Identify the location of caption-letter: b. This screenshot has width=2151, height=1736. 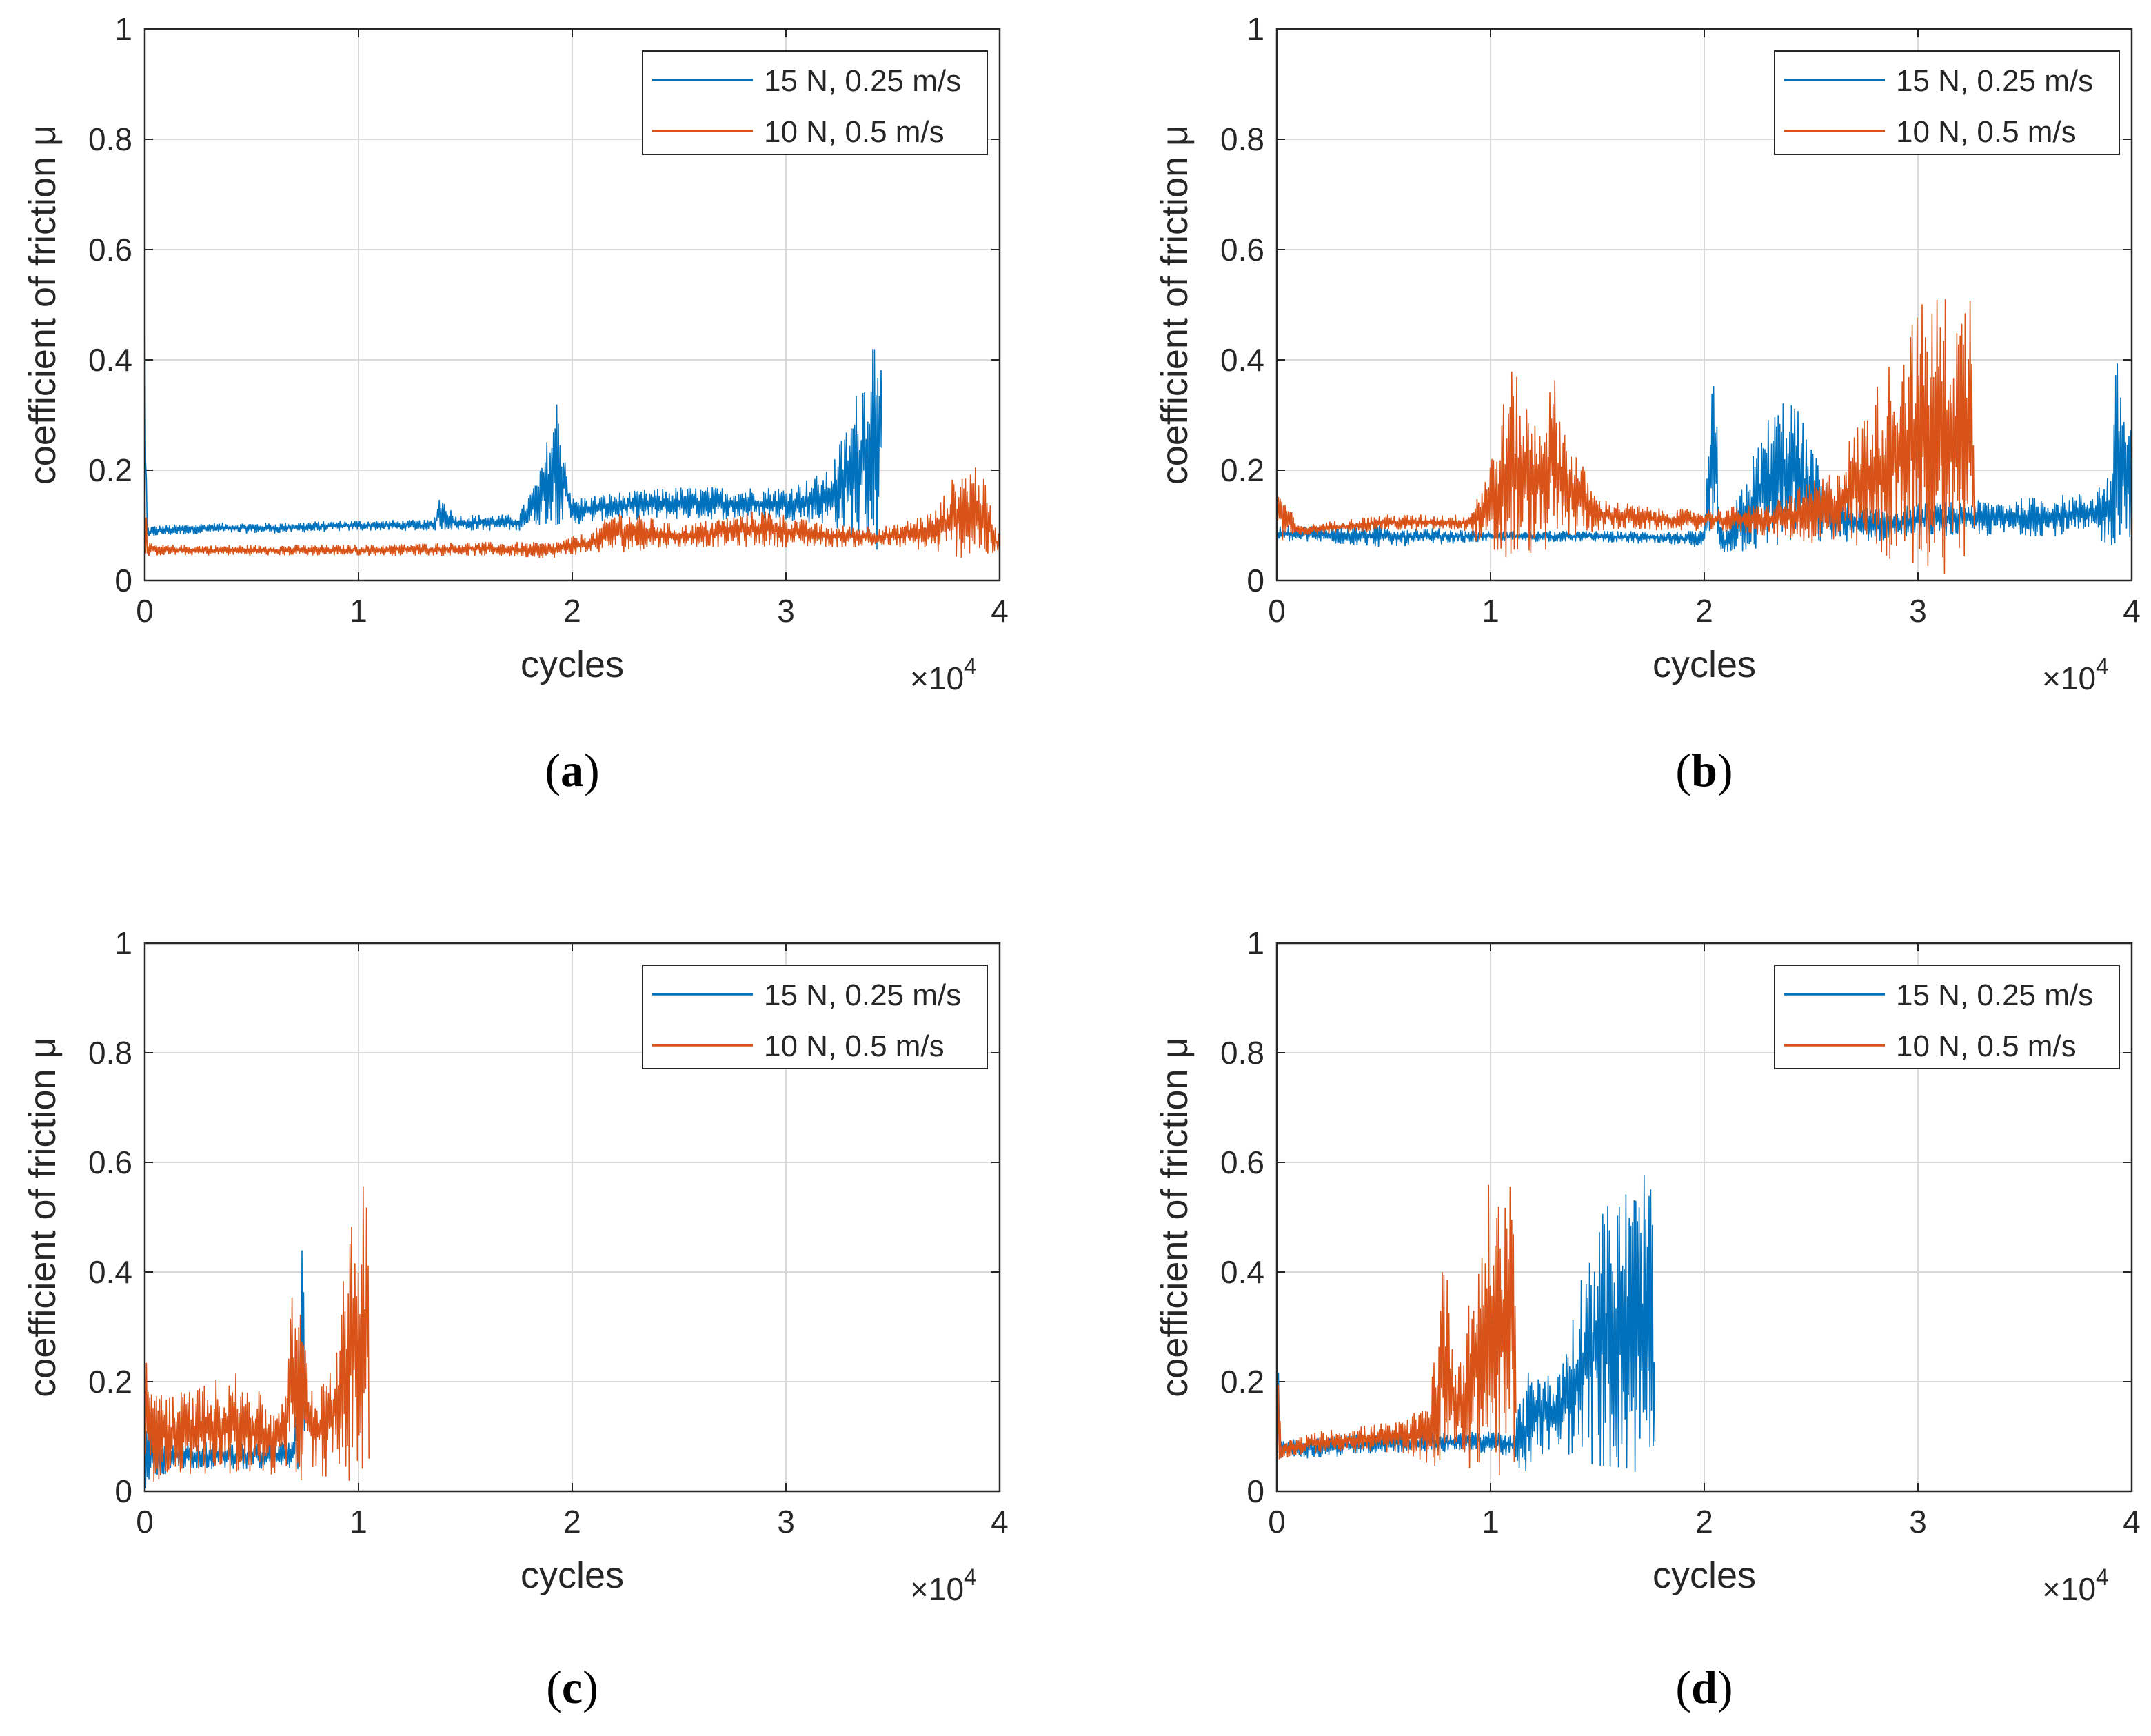
(1704, 770).